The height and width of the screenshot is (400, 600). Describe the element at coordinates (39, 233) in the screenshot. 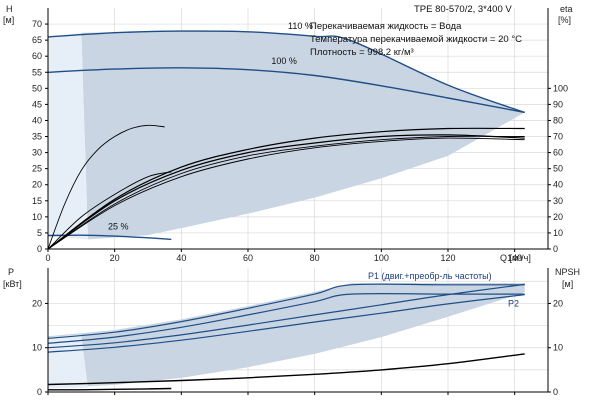

I see `y-tick-label: 5` at that location.